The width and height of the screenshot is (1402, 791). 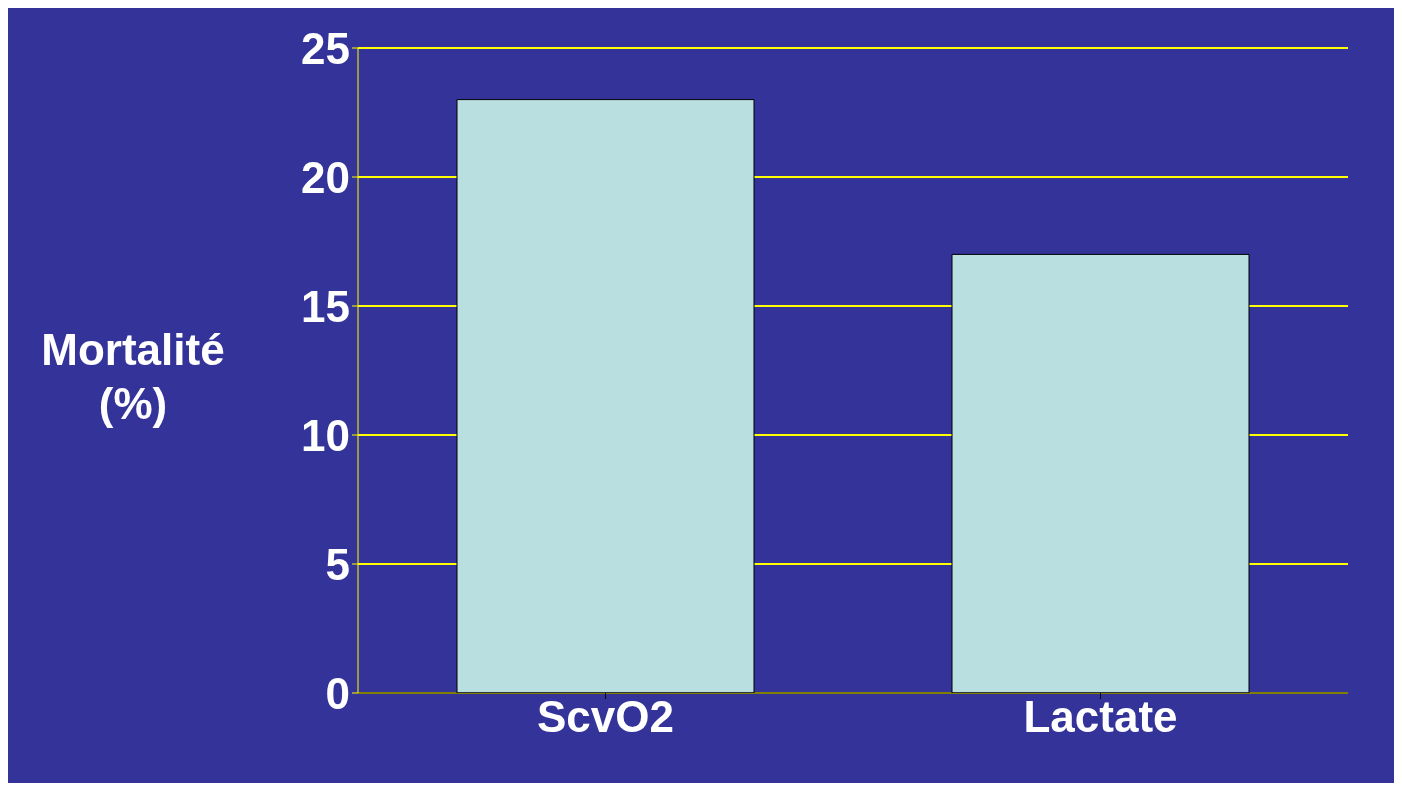 What do you see at coordinates (337, 693) in the screenshot?
I see `y-tick-label: 0` at bounding box center [337, 693].